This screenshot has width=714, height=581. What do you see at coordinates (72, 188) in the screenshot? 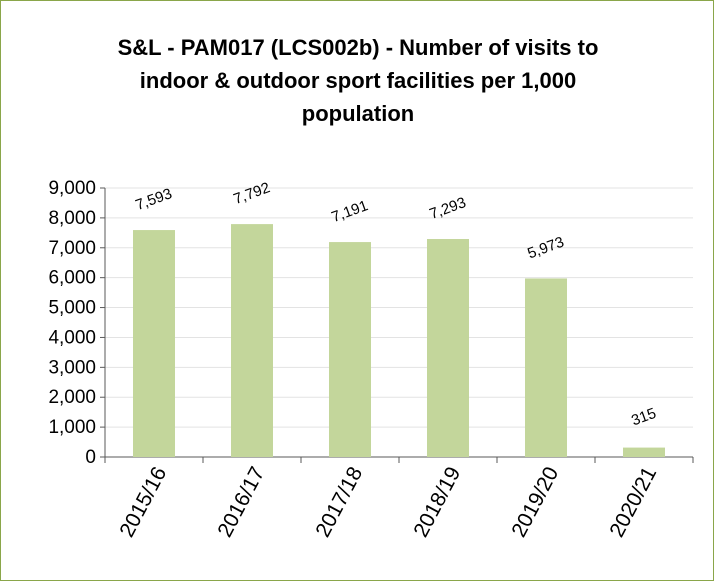
I see `y-tick-label: 9,000` at bounding box center [72, 188].